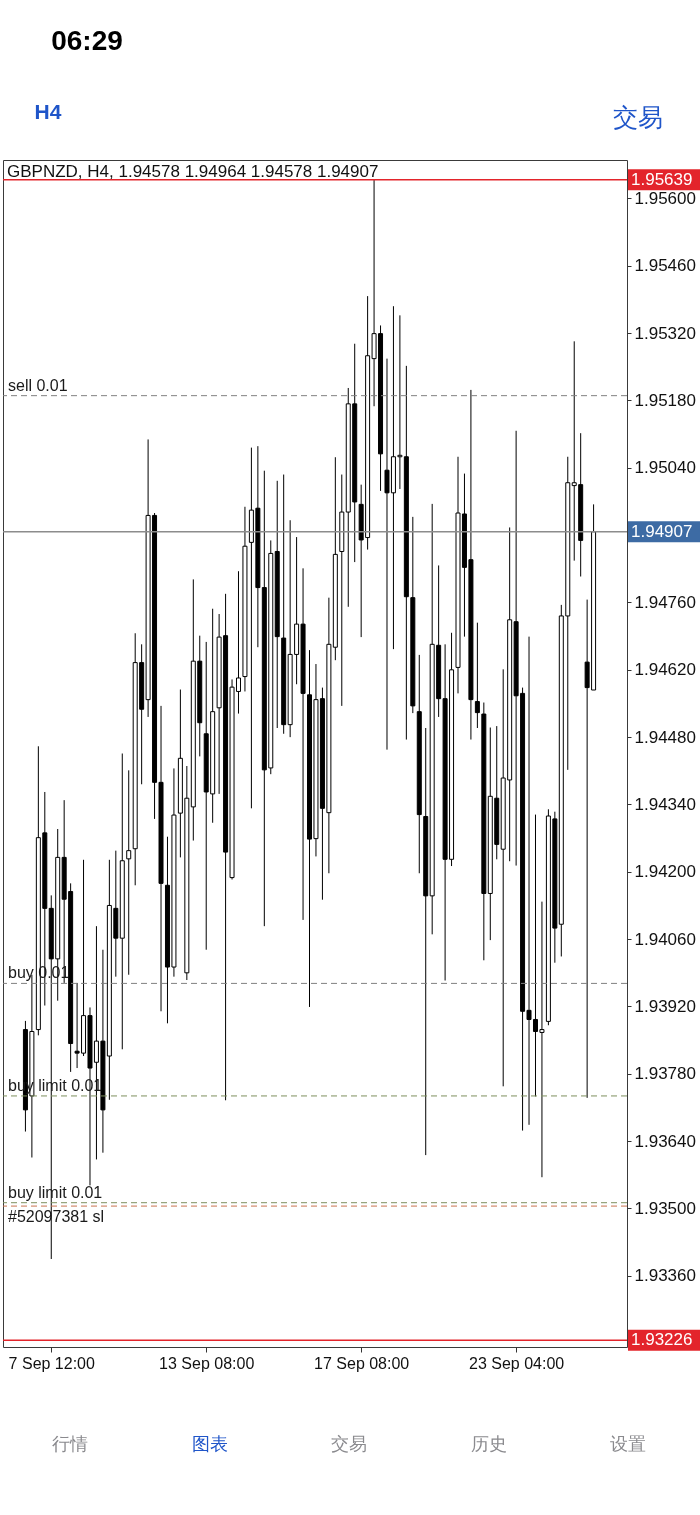 The width and height of the screenshot is (700, 1515). Describe the element at coordinates (665, 939) in the screenshot. I see `y-tick-label: 1.94060` at that location.